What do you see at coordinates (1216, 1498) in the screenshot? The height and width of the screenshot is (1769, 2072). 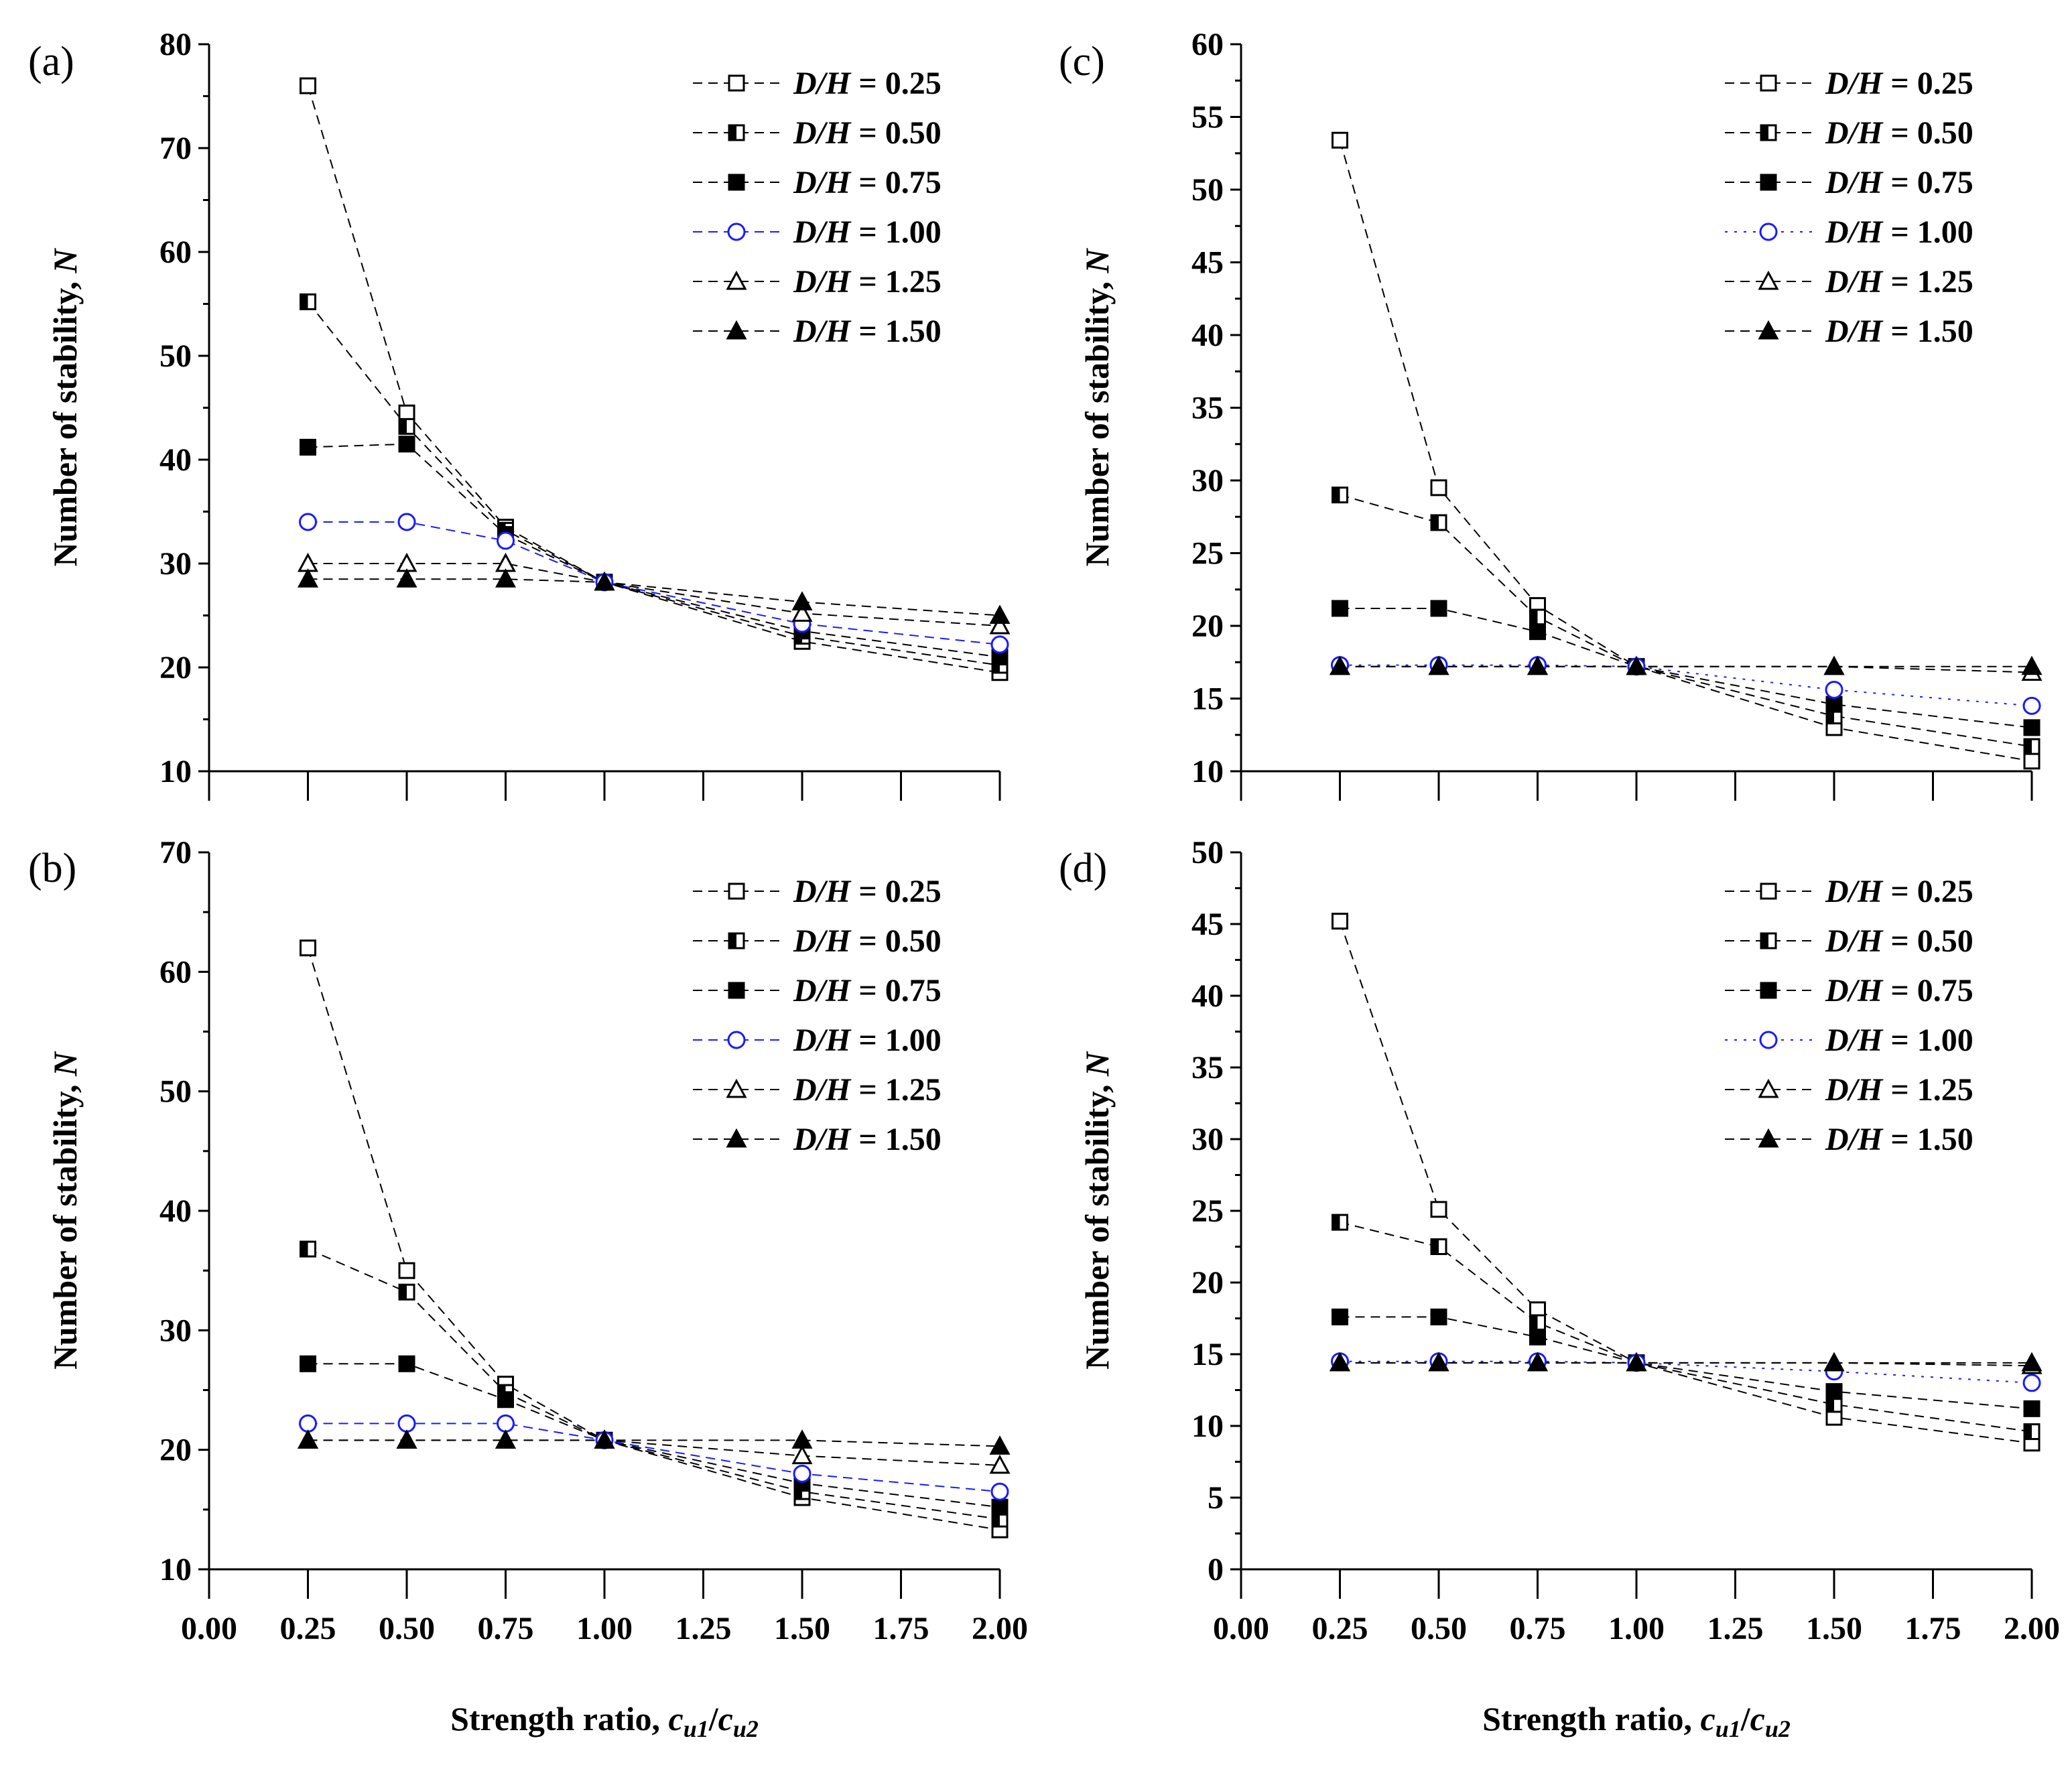 I see `y-tick-label: 5` at bounding box center [1216, 1498].